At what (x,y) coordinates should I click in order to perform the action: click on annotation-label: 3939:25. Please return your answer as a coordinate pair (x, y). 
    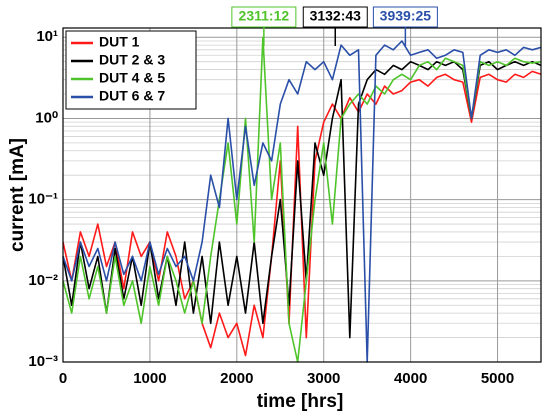
    Looking at the image, I should click on (406, 16).